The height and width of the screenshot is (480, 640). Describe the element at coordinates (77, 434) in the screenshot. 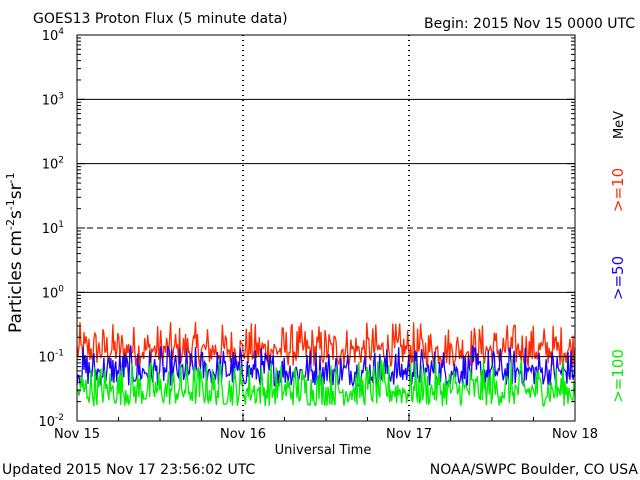

I see `x-tick-label: Nov 15` at that location.